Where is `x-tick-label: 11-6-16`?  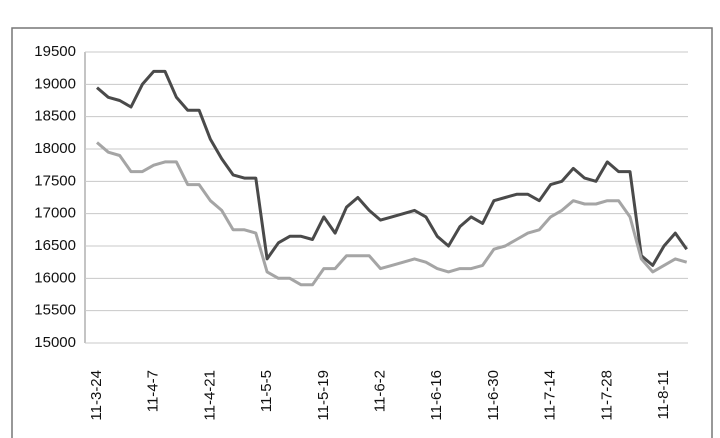
x-tick-label: 11-6-16 is located at coordinates (436, 395).